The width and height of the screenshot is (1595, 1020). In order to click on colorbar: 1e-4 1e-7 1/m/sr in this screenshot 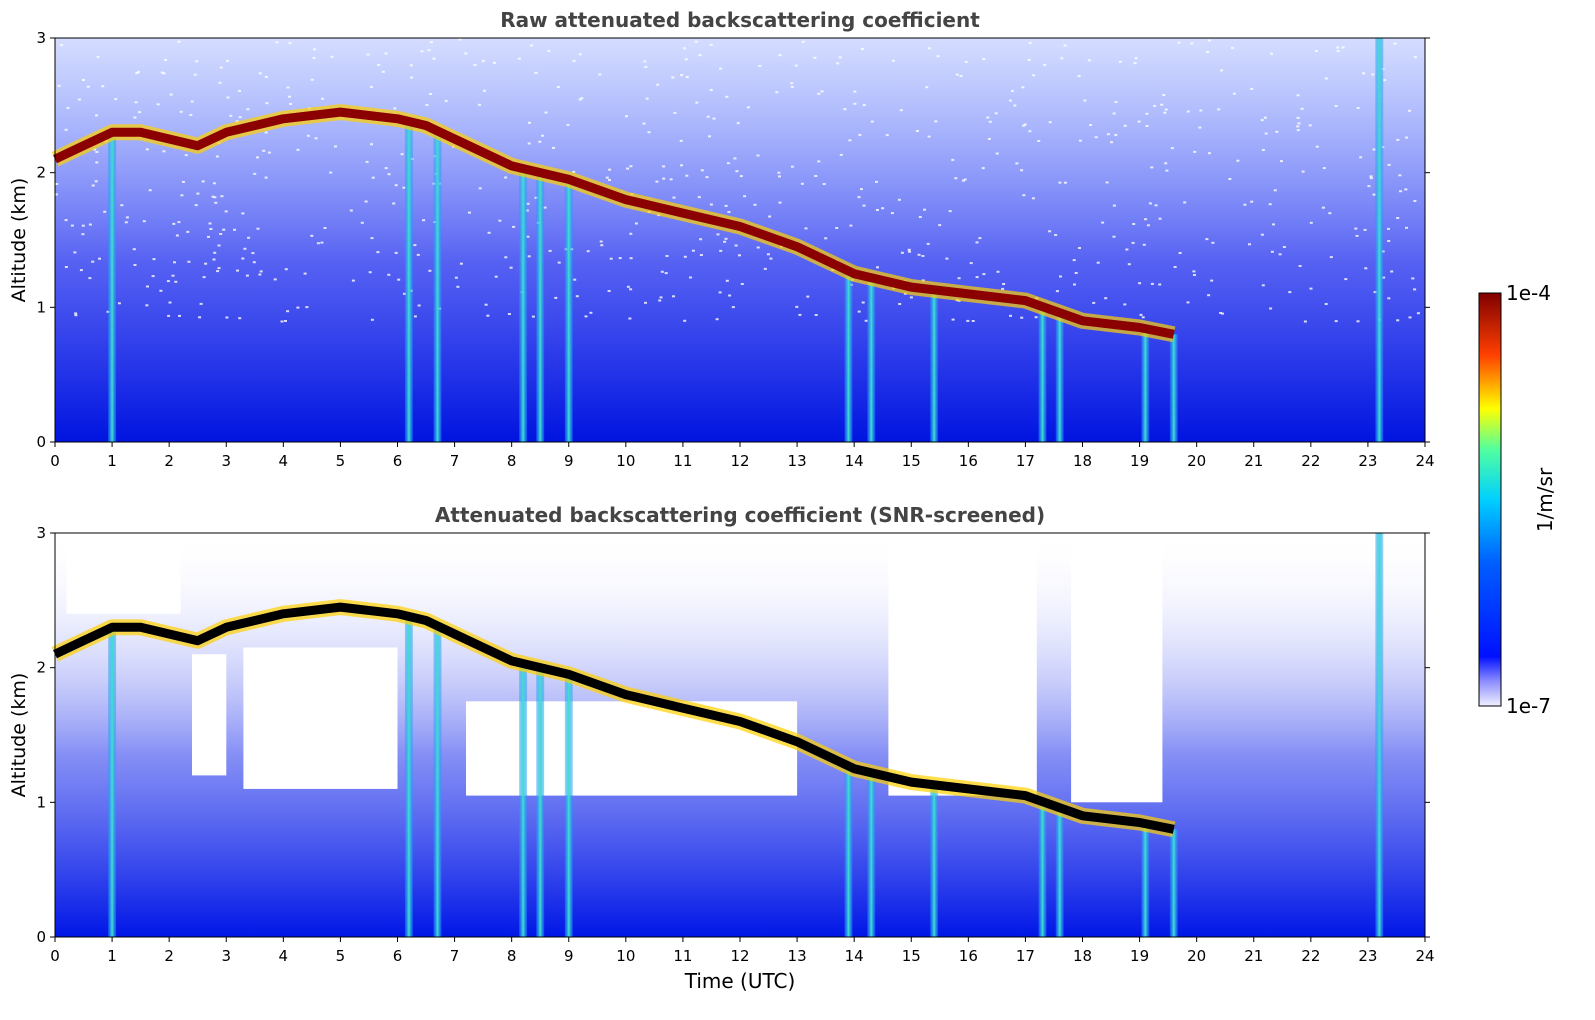, I will do `click(1517, 499)`.